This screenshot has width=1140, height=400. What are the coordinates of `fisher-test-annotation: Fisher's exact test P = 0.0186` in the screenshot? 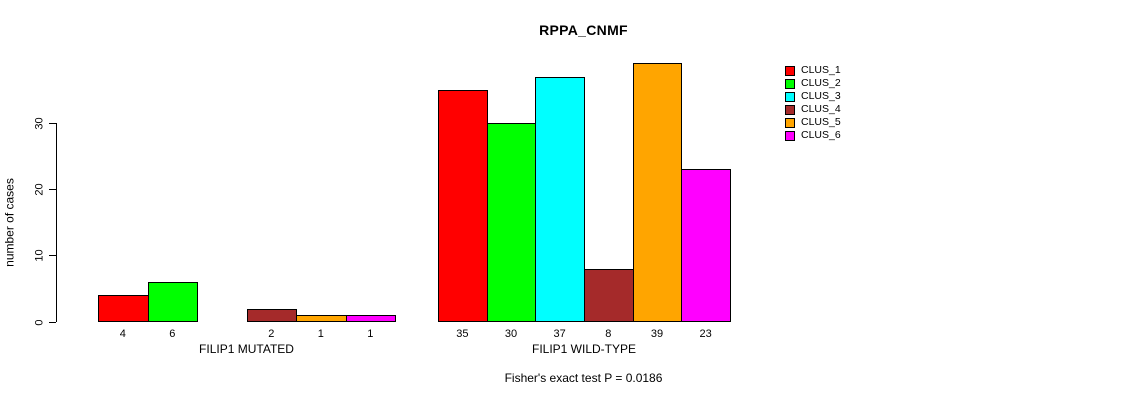 It's located at (583, 378).